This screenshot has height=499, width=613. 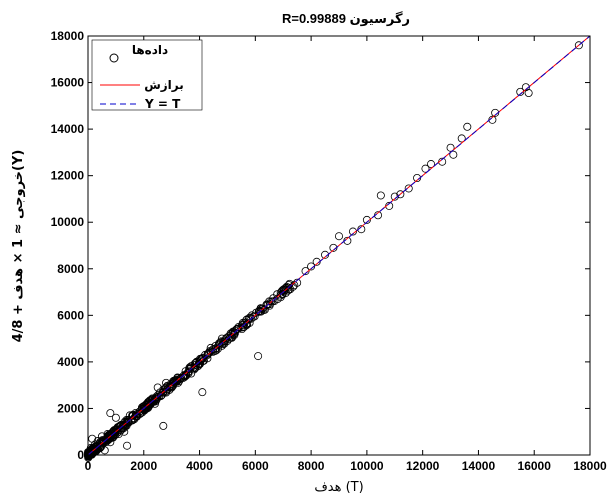 I want to click on y-tick-label: 4000, so click(x=70, y=362).